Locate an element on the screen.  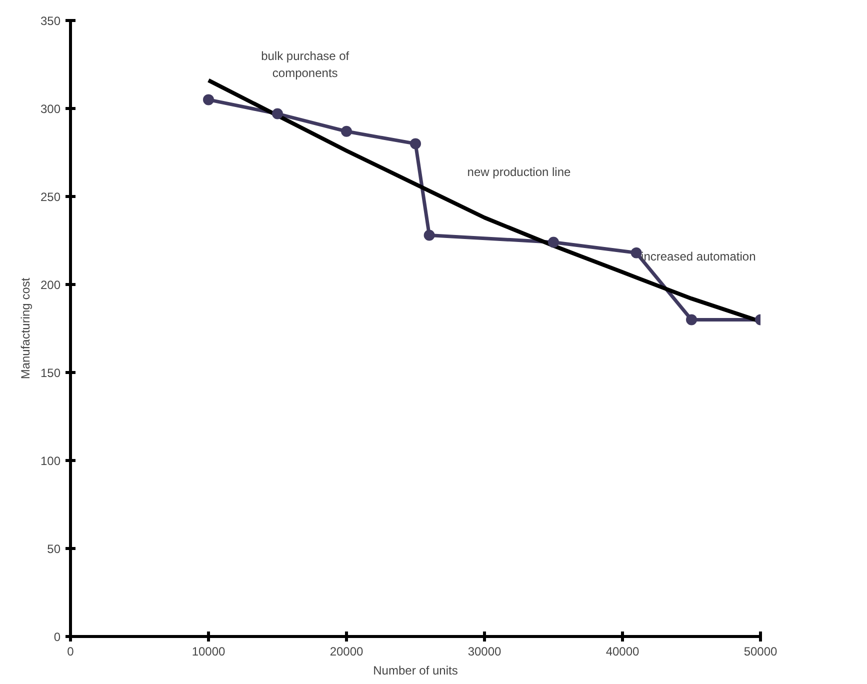
x-axis-title: Number of units is located at coordinates (415, 671).